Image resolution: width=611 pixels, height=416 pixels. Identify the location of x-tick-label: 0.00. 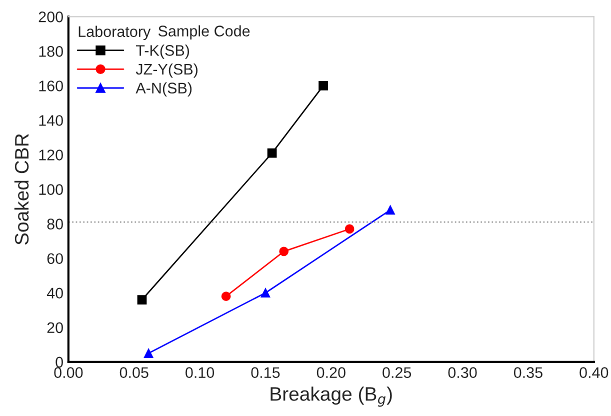
(68, 372).